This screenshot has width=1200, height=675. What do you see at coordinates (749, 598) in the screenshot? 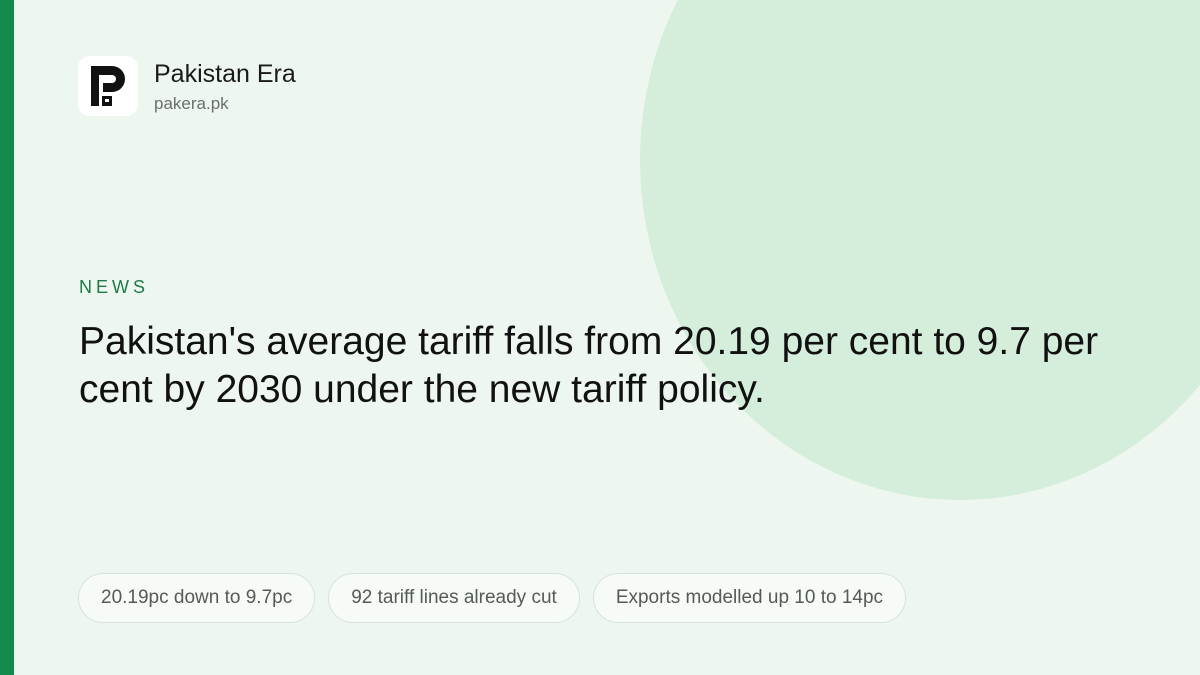
I see `tag: Exports modelled up 10 to 14pc` at bounding box center [749, 598].